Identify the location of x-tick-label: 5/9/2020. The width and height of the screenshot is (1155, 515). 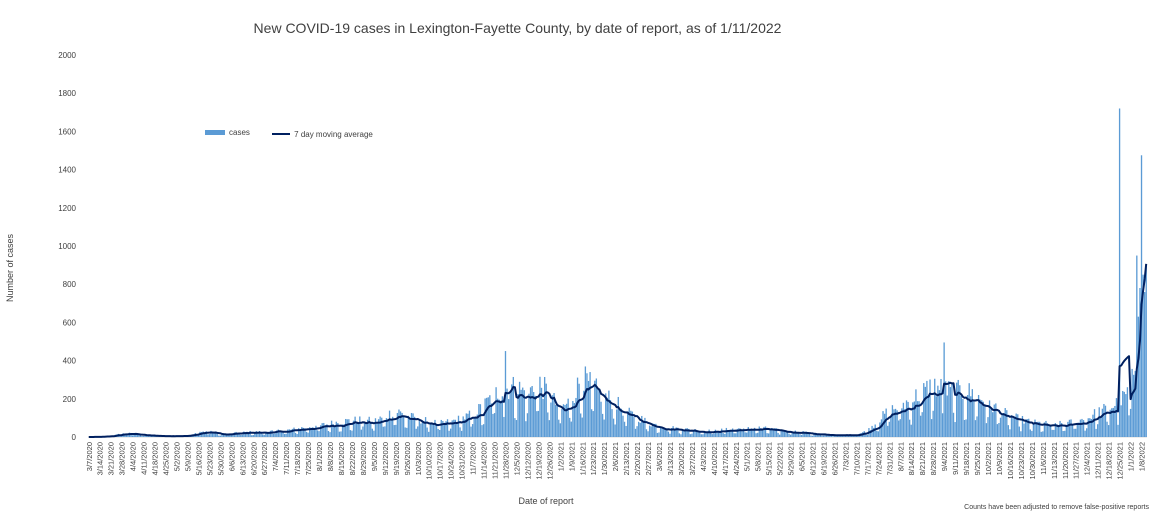
(188, 456).